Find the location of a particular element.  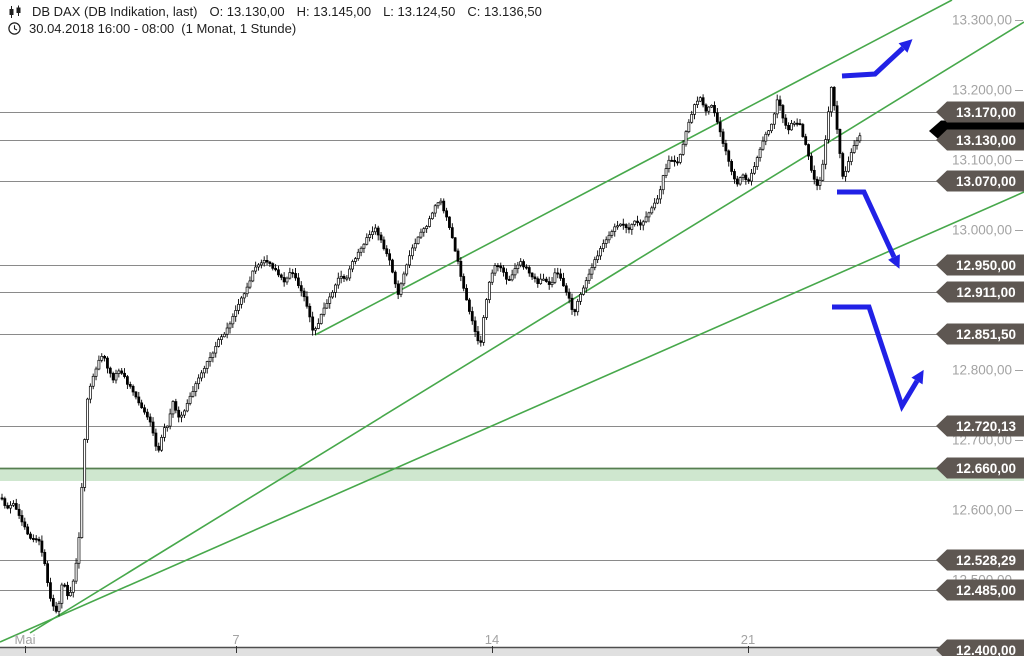

support-zone-band is located at coordinates (512, 475).